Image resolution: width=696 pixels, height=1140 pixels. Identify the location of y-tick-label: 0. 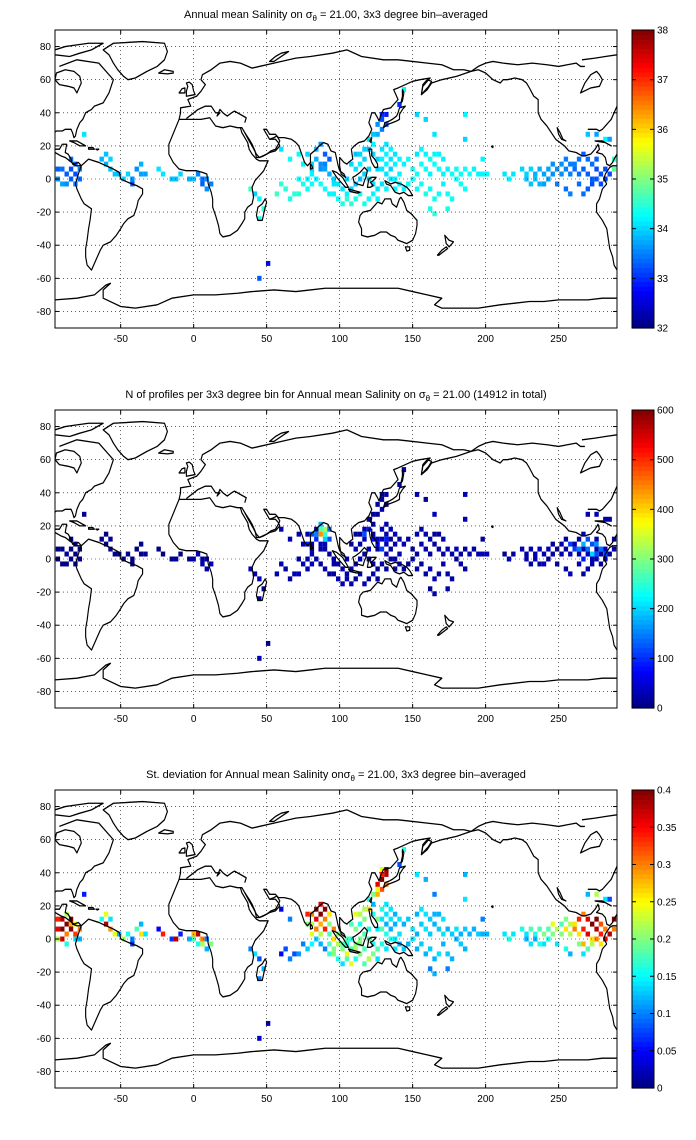
(48, 940).